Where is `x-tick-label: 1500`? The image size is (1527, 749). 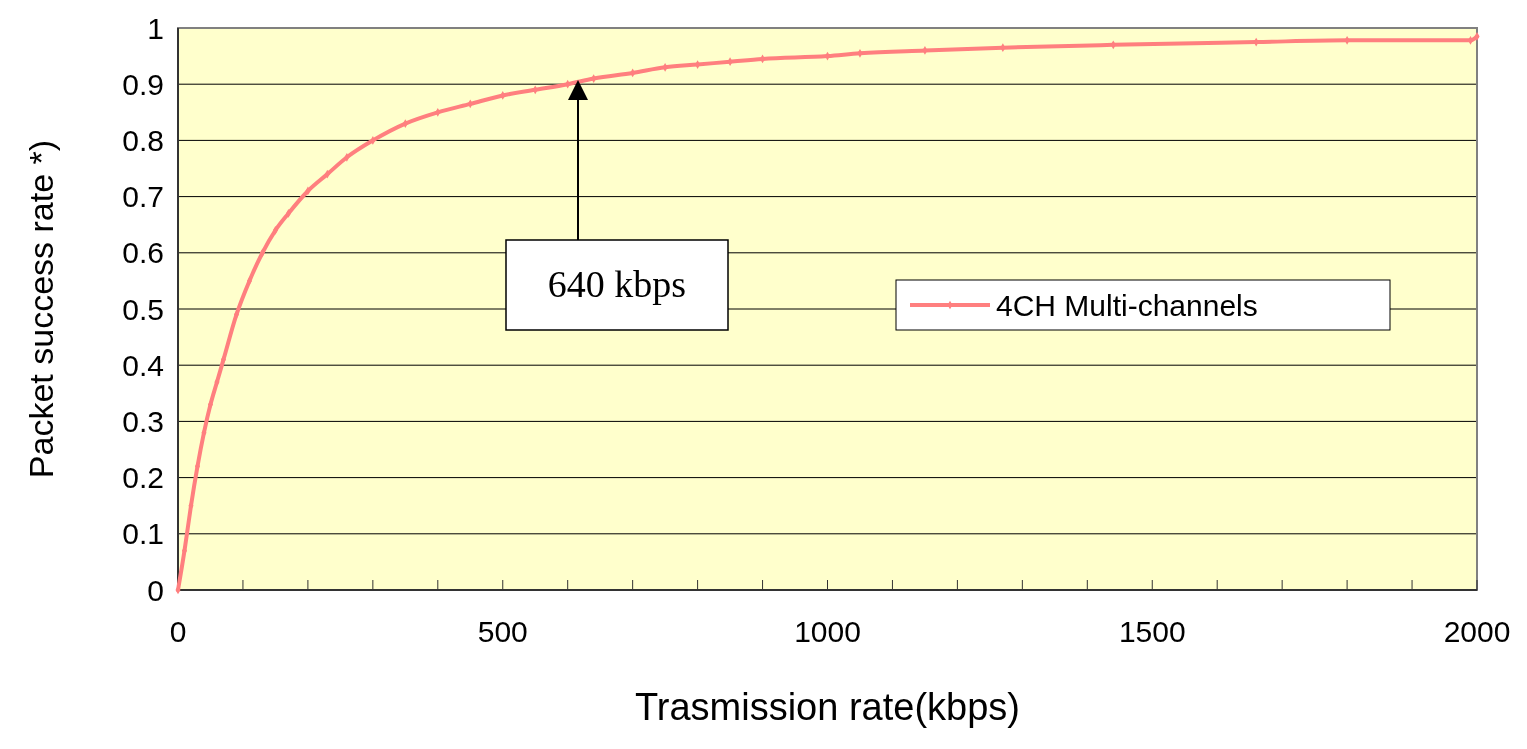 x-tick-label: 1500 is located at coordinates (1152, 631).